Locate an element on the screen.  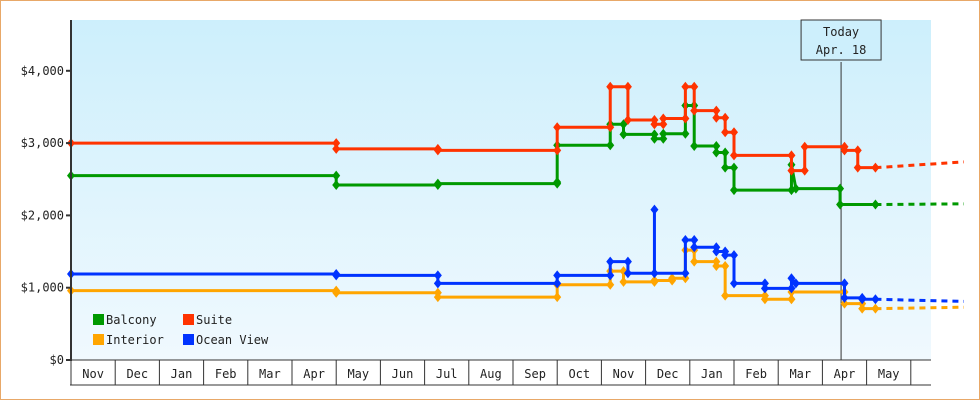
legend-item-ocean-view: Ocean View is located at coordinates (226, 340).